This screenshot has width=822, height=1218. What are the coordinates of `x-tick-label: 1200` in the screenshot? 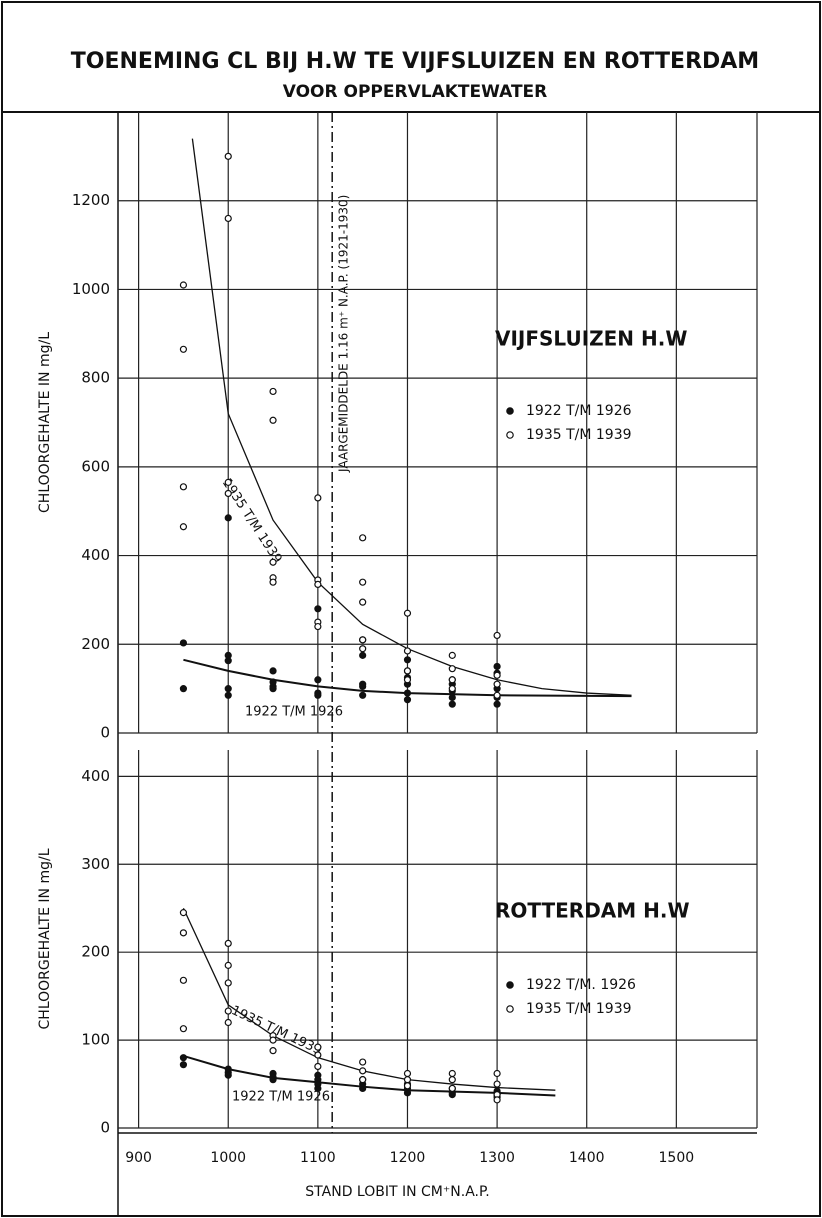 It's located at (408, 1158).